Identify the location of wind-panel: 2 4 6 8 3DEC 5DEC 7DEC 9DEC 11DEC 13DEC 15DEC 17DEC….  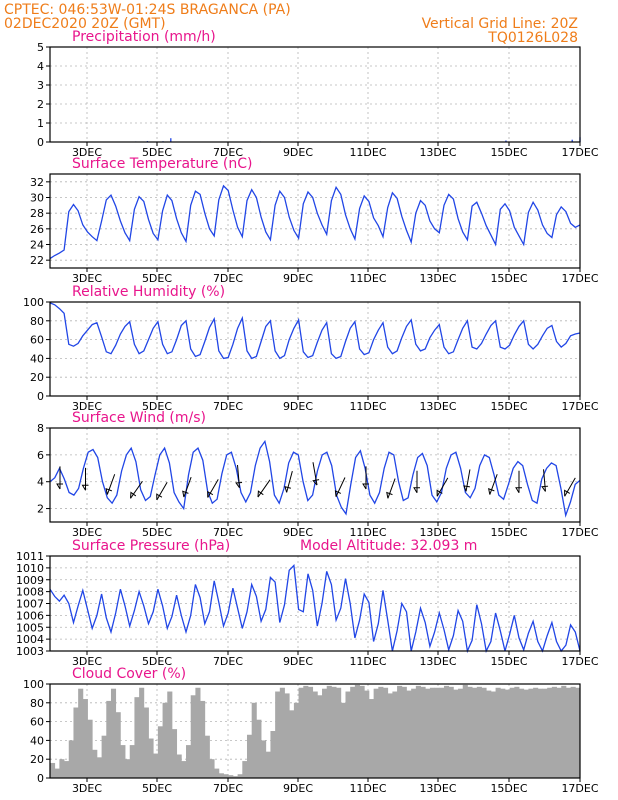
(318, 474).